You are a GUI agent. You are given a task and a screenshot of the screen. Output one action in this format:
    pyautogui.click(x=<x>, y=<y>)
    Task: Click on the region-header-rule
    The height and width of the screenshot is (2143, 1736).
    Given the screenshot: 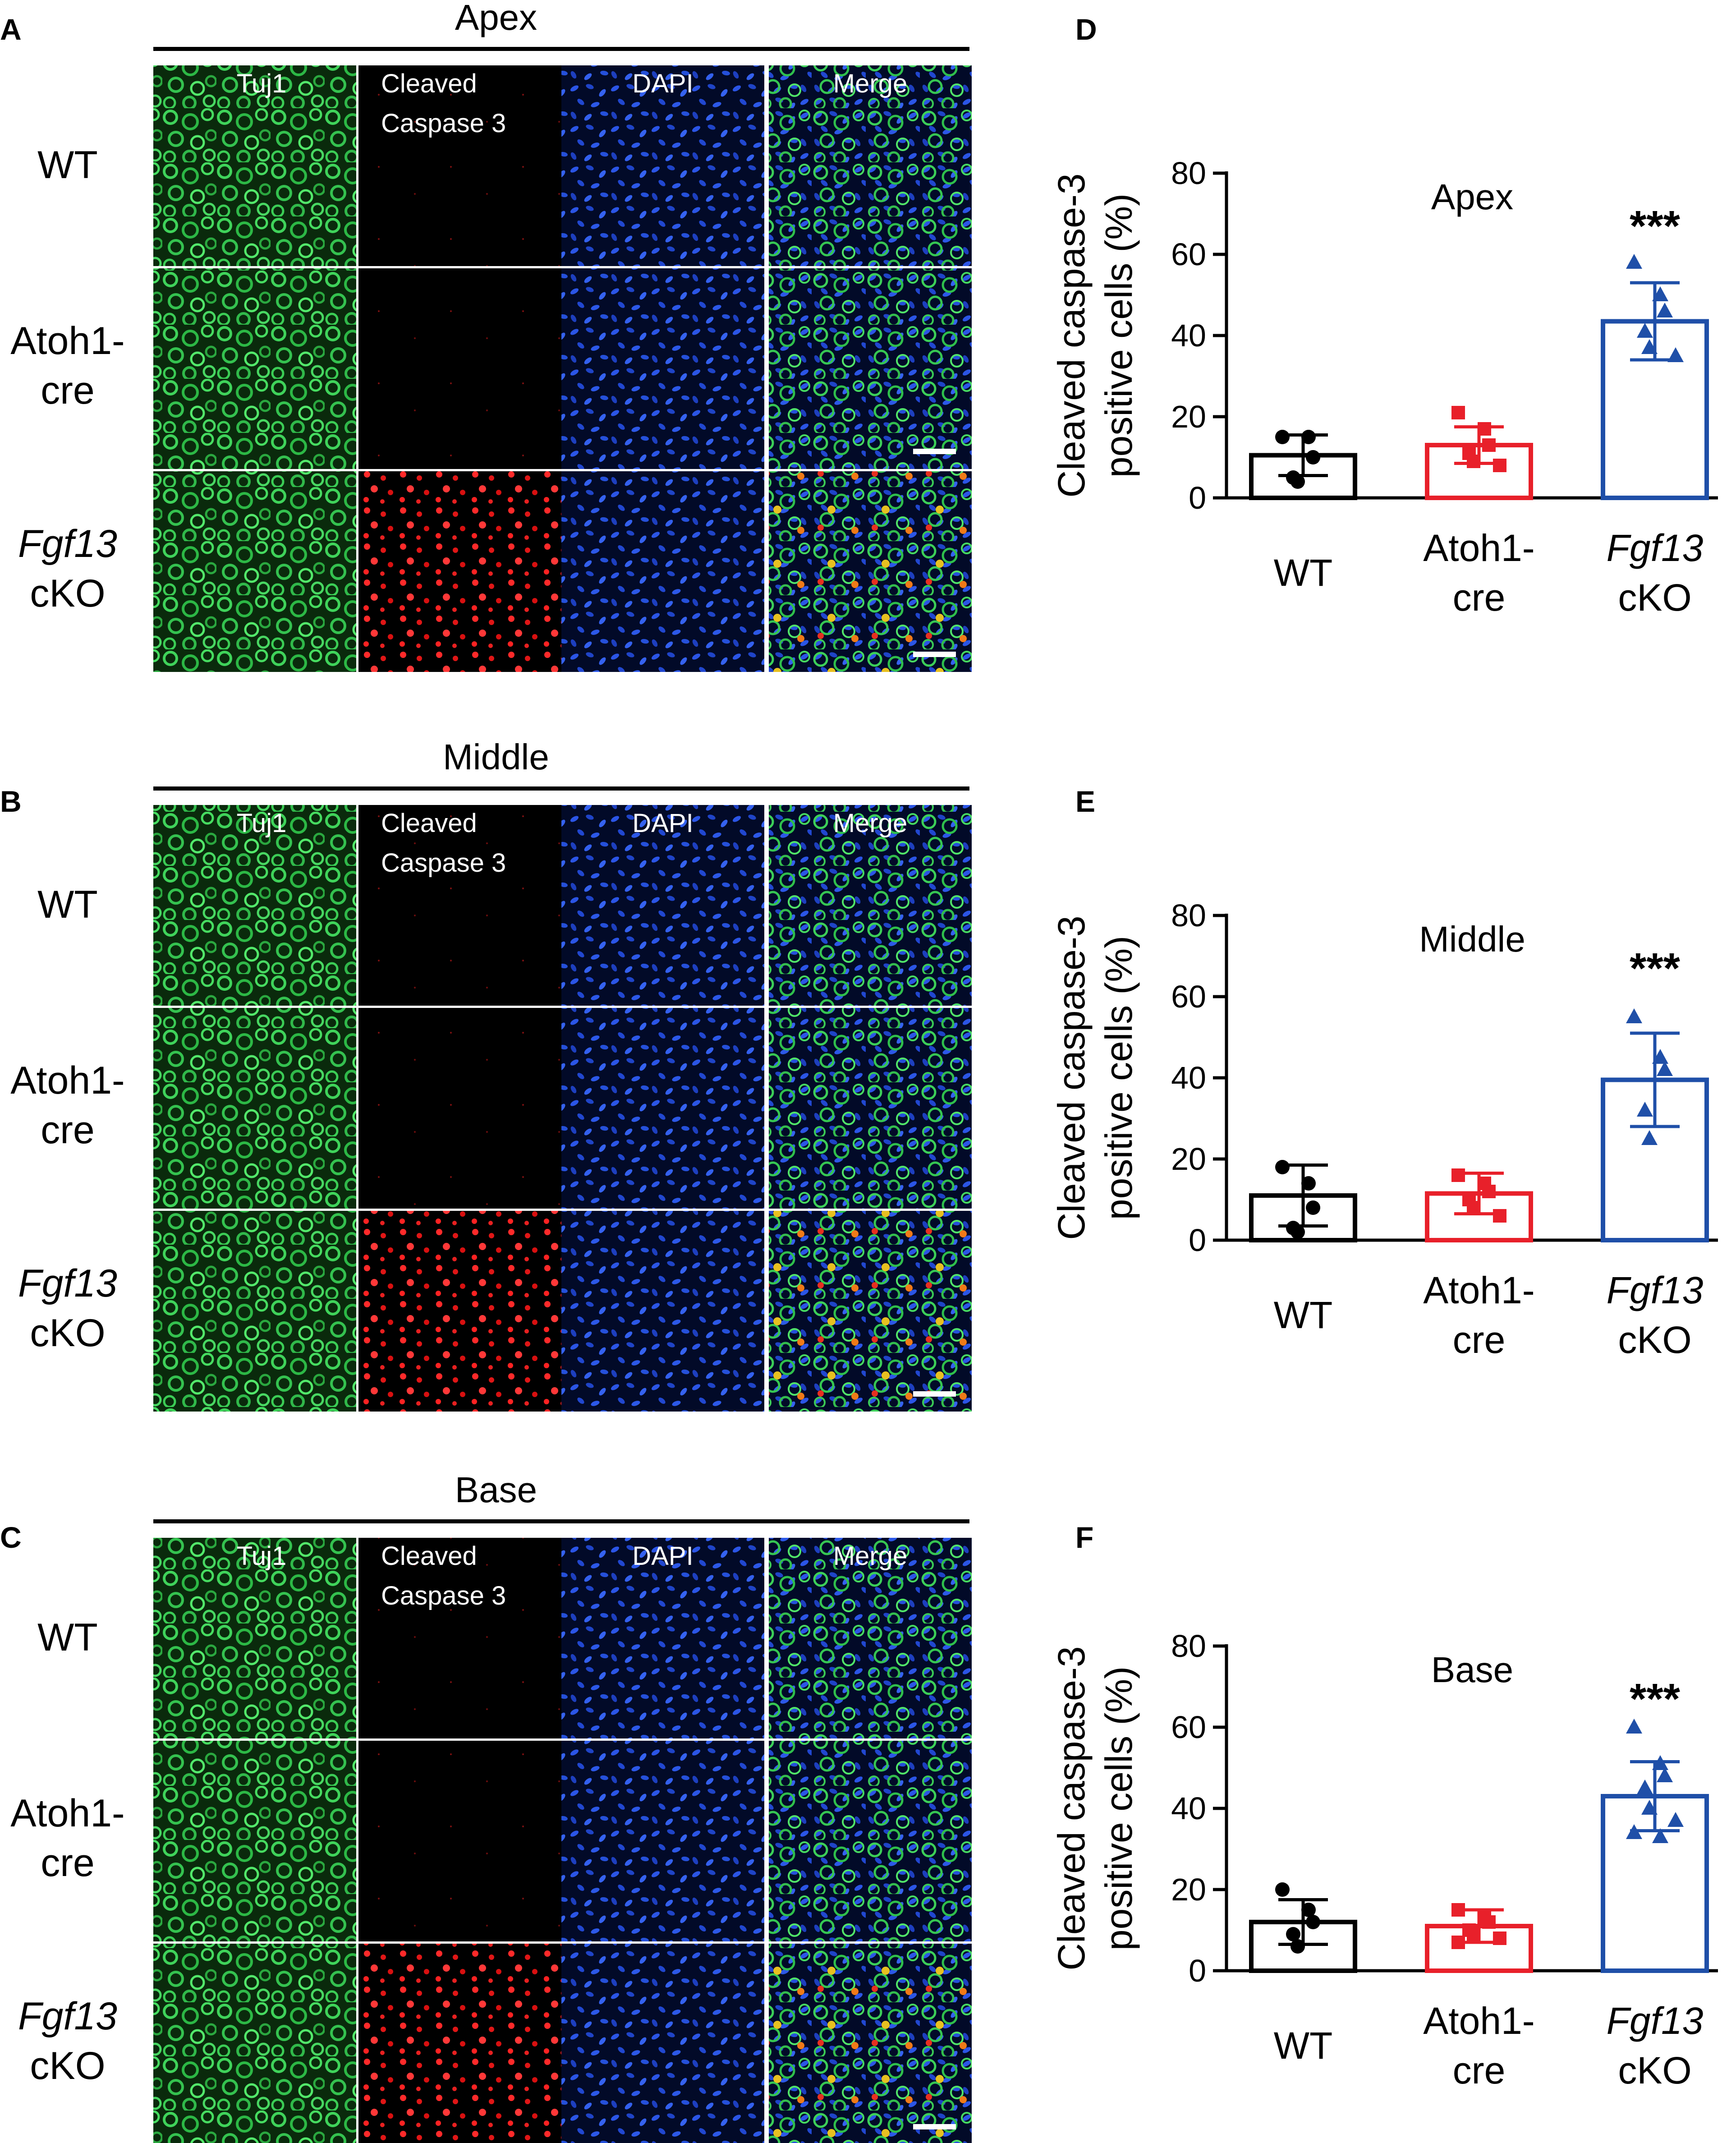 What is the action you would take?
    pyautogui.click(x=561, y=788)
    